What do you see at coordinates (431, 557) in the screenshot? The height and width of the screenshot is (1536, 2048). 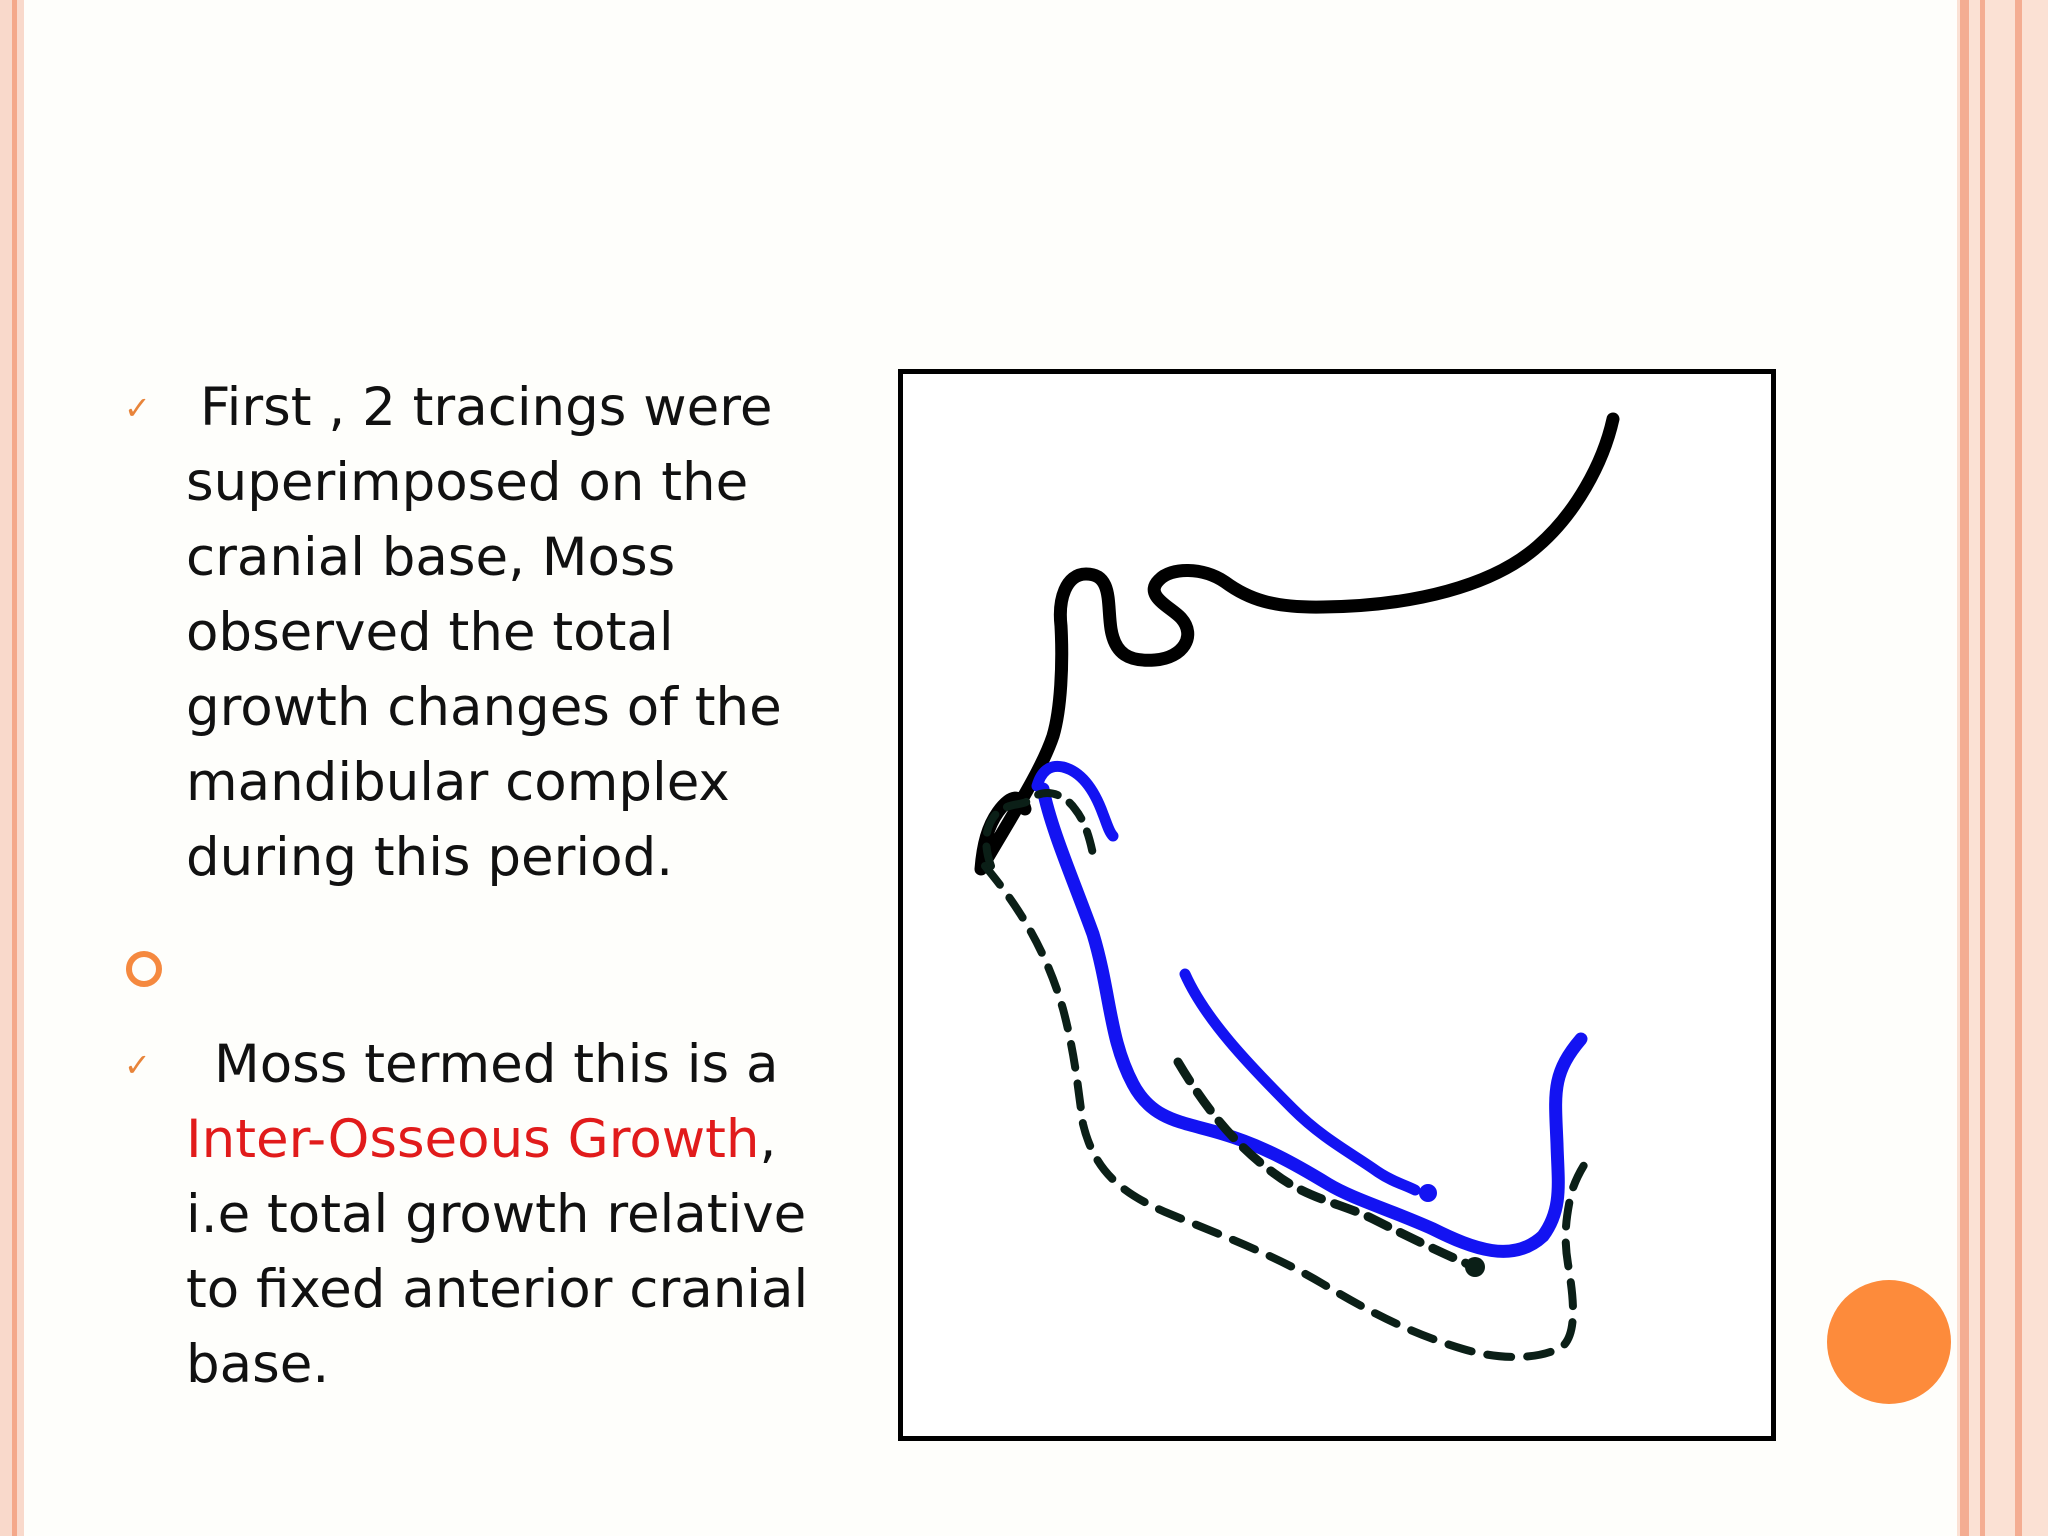 I see `bullet-line: cranial base, Moss` at bounding box center [431, 557].